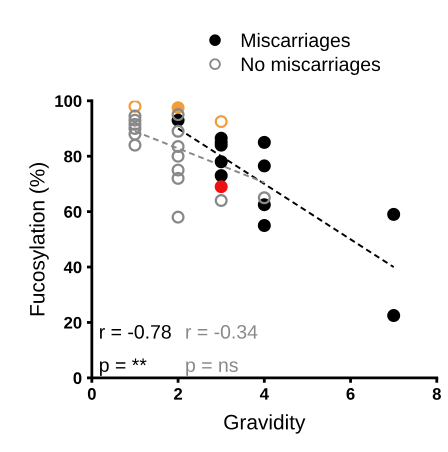 This screenshot has width=448, height=452. Describe the element at coordinates (296, 42) in the screenshot. I see `legend-label: Miscarriages` at that location.